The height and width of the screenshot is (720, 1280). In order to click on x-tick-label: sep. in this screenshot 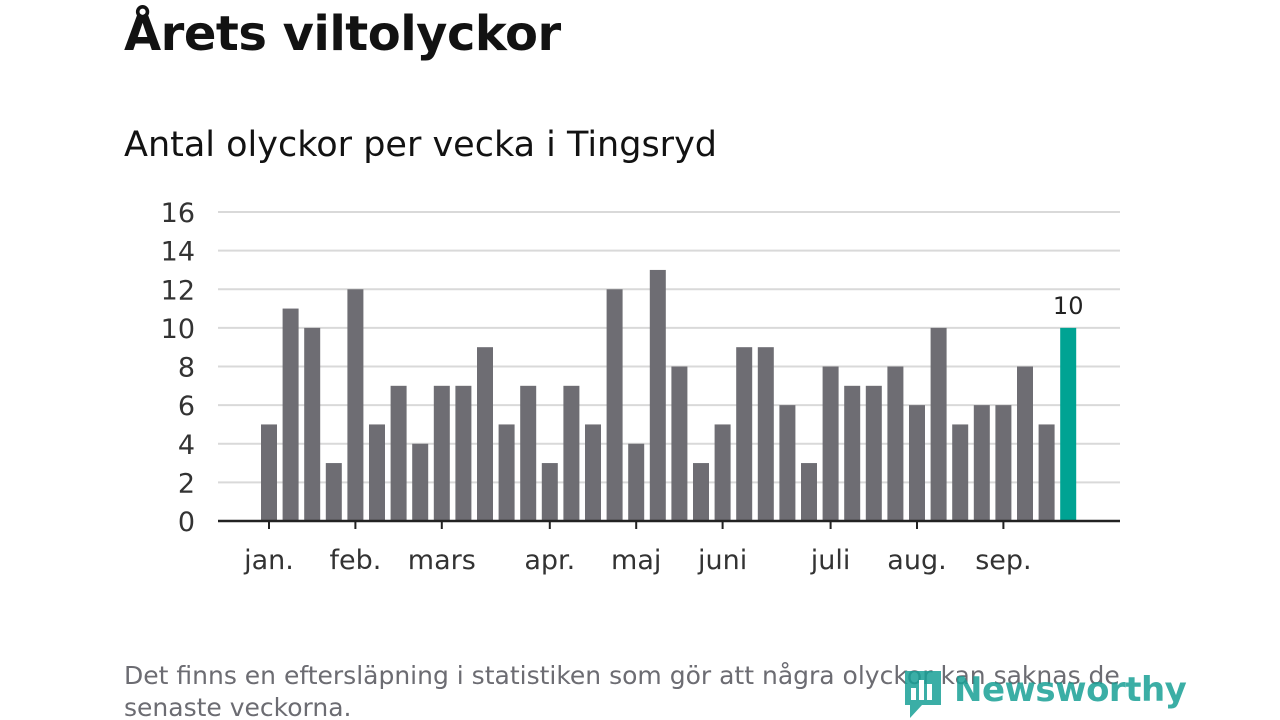, I will do `click(1003, 560)`.